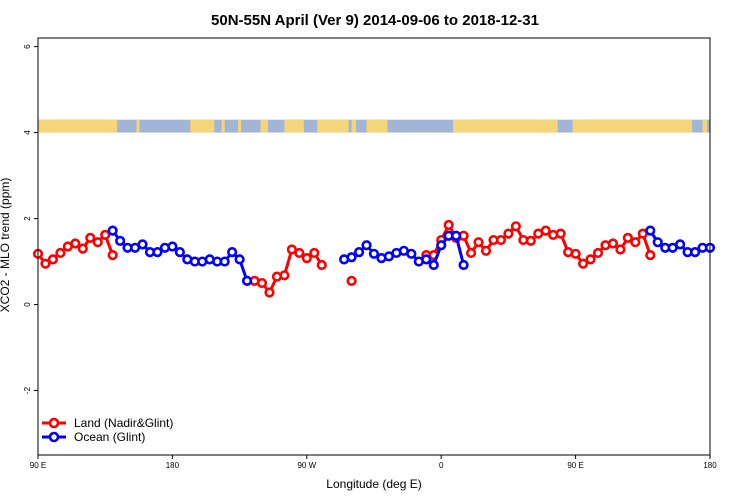 The width and height of the screenshot is (750, 500). I want to click on legend: Land (Nadir&Glint)Ocean (Glint), so click(107, 430).